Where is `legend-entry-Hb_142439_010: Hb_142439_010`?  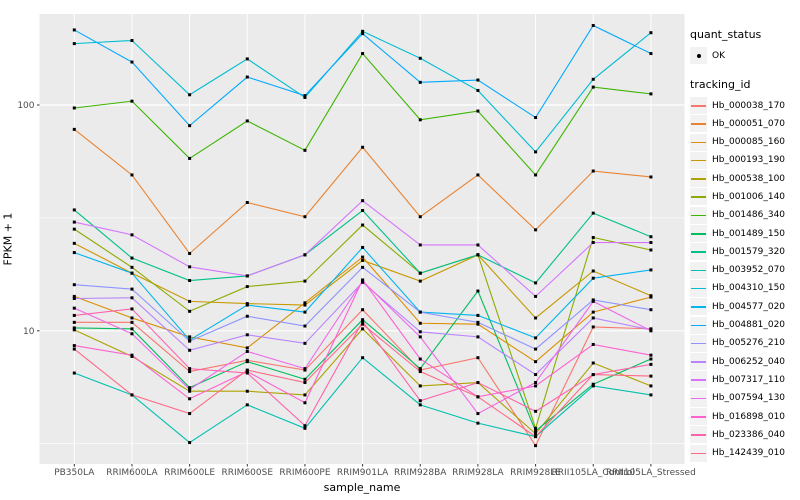
legend-entry-Hb_142439_010: Hb_142439_010 is located at coordinates (745, 453).